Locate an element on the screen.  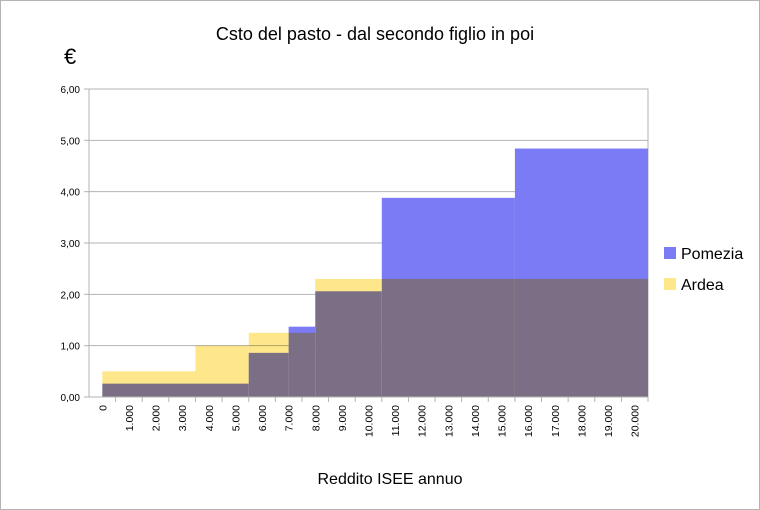
y-unit-label: € is located at coordinates (70, 56).